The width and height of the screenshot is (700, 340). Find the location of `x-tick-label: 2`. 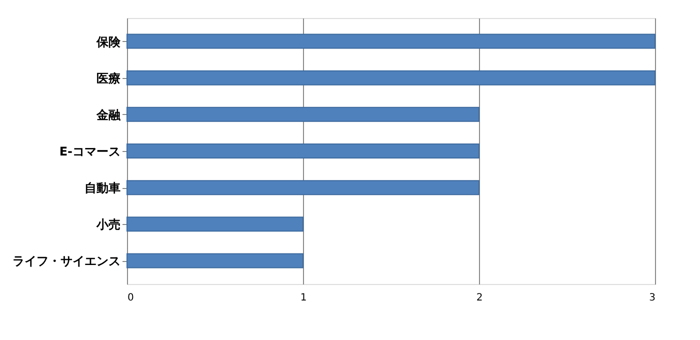

x-tick-label: 2 is located at coordinates (479, 298).